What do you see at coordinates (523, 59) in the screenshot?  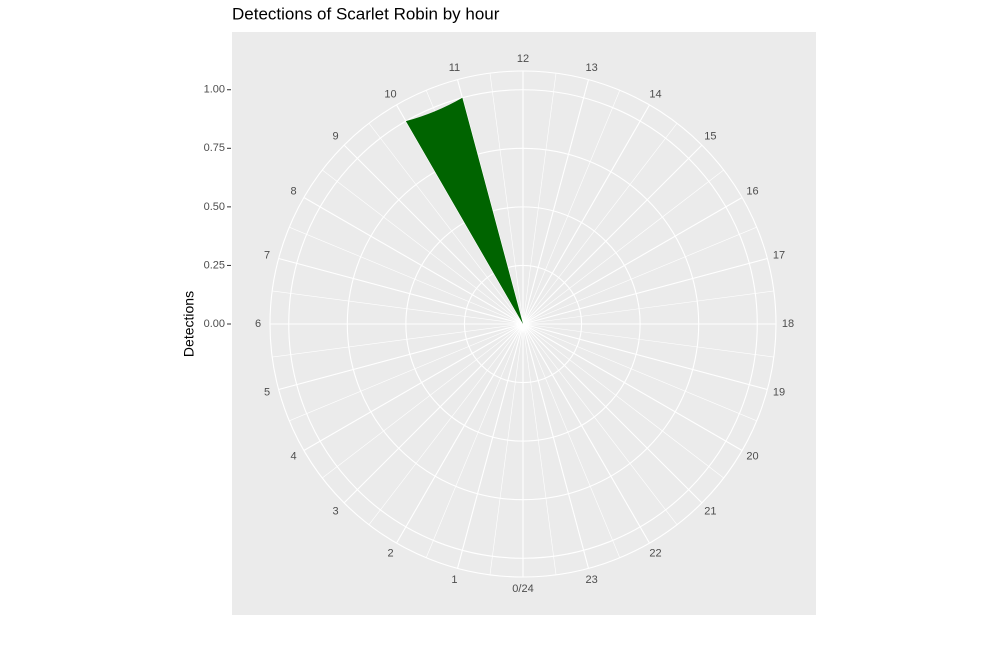 I see `x-tick-label: 12` at bounding box center [523, 59].